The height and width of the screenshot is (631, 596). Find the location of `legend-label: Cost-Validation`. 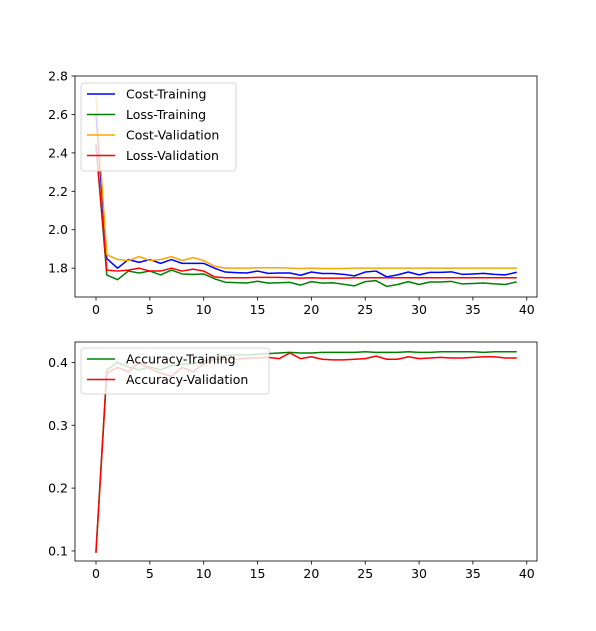

legend-label: Cost-Validation is located at coordinates (172, 135).